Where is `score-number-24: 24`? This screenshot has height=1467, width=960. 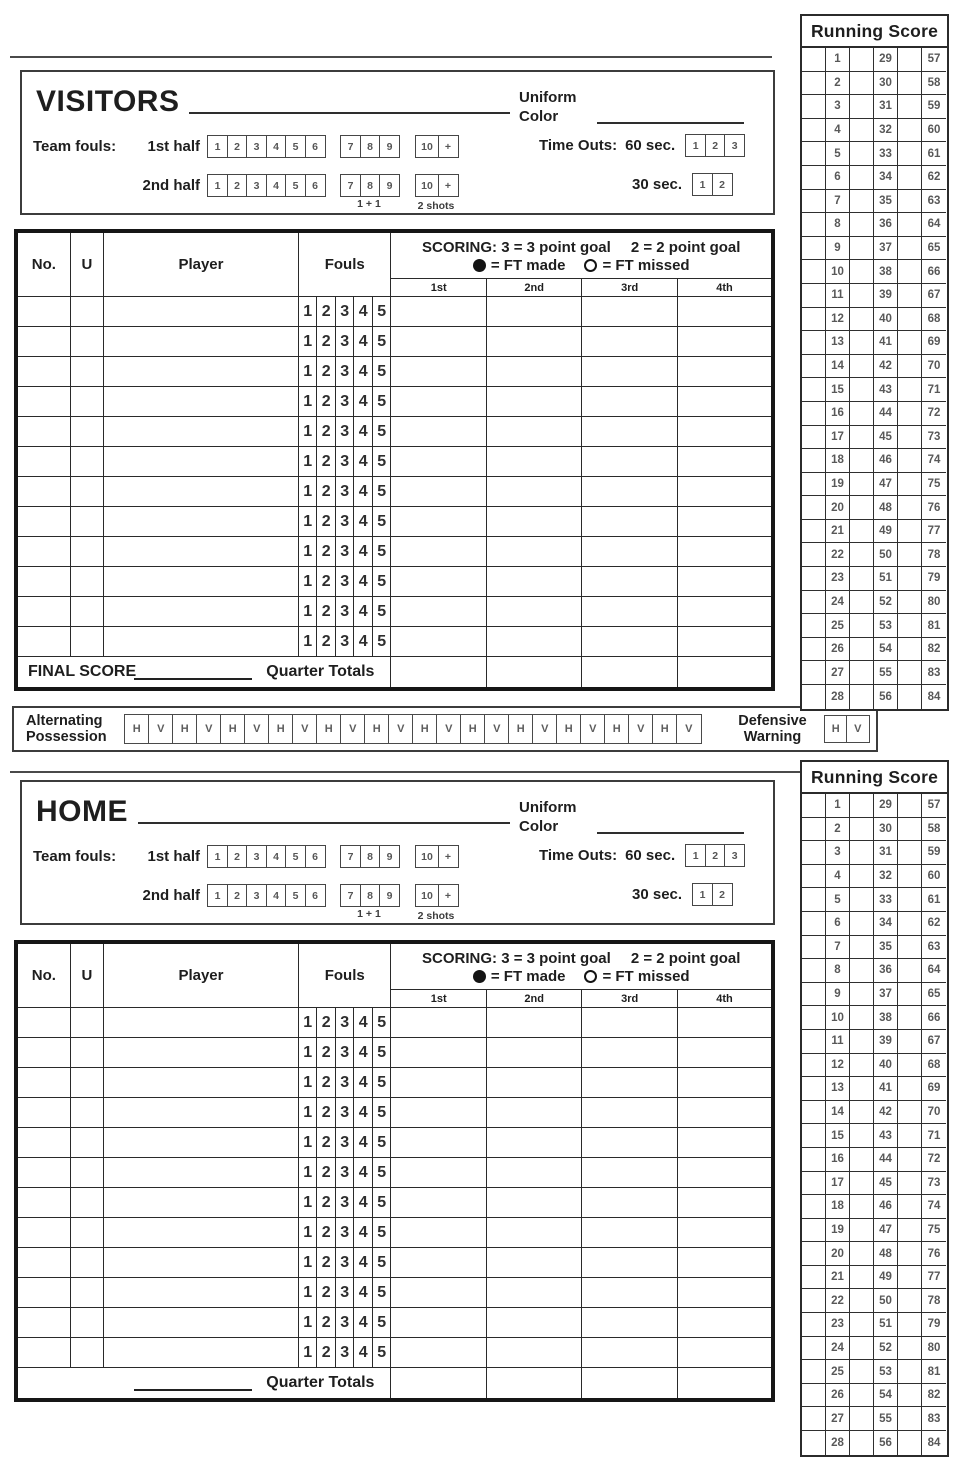
score-number-24: 24 is located at coordinates (838, 1348).